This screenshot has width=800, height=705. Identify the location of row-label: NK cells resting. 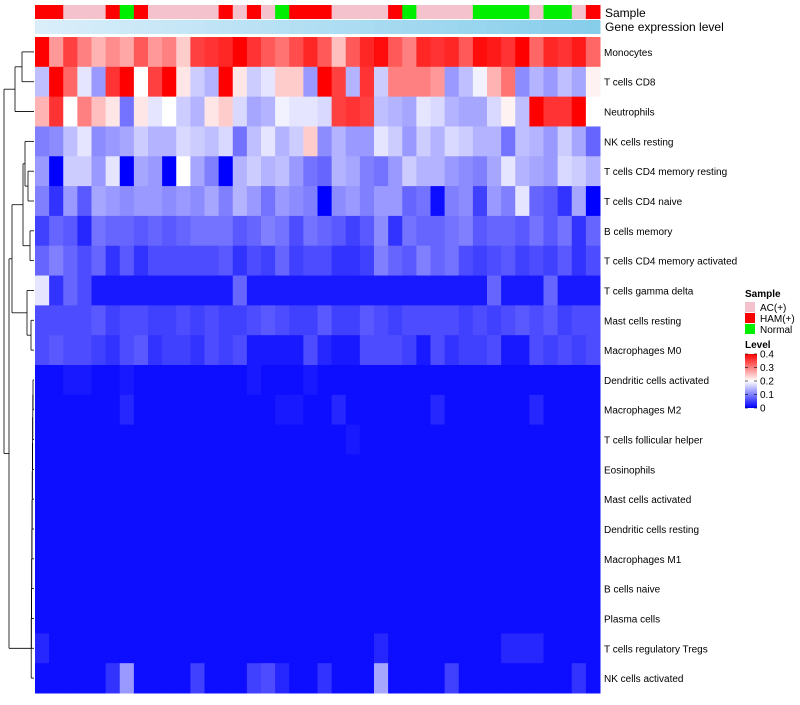
(638, 142).